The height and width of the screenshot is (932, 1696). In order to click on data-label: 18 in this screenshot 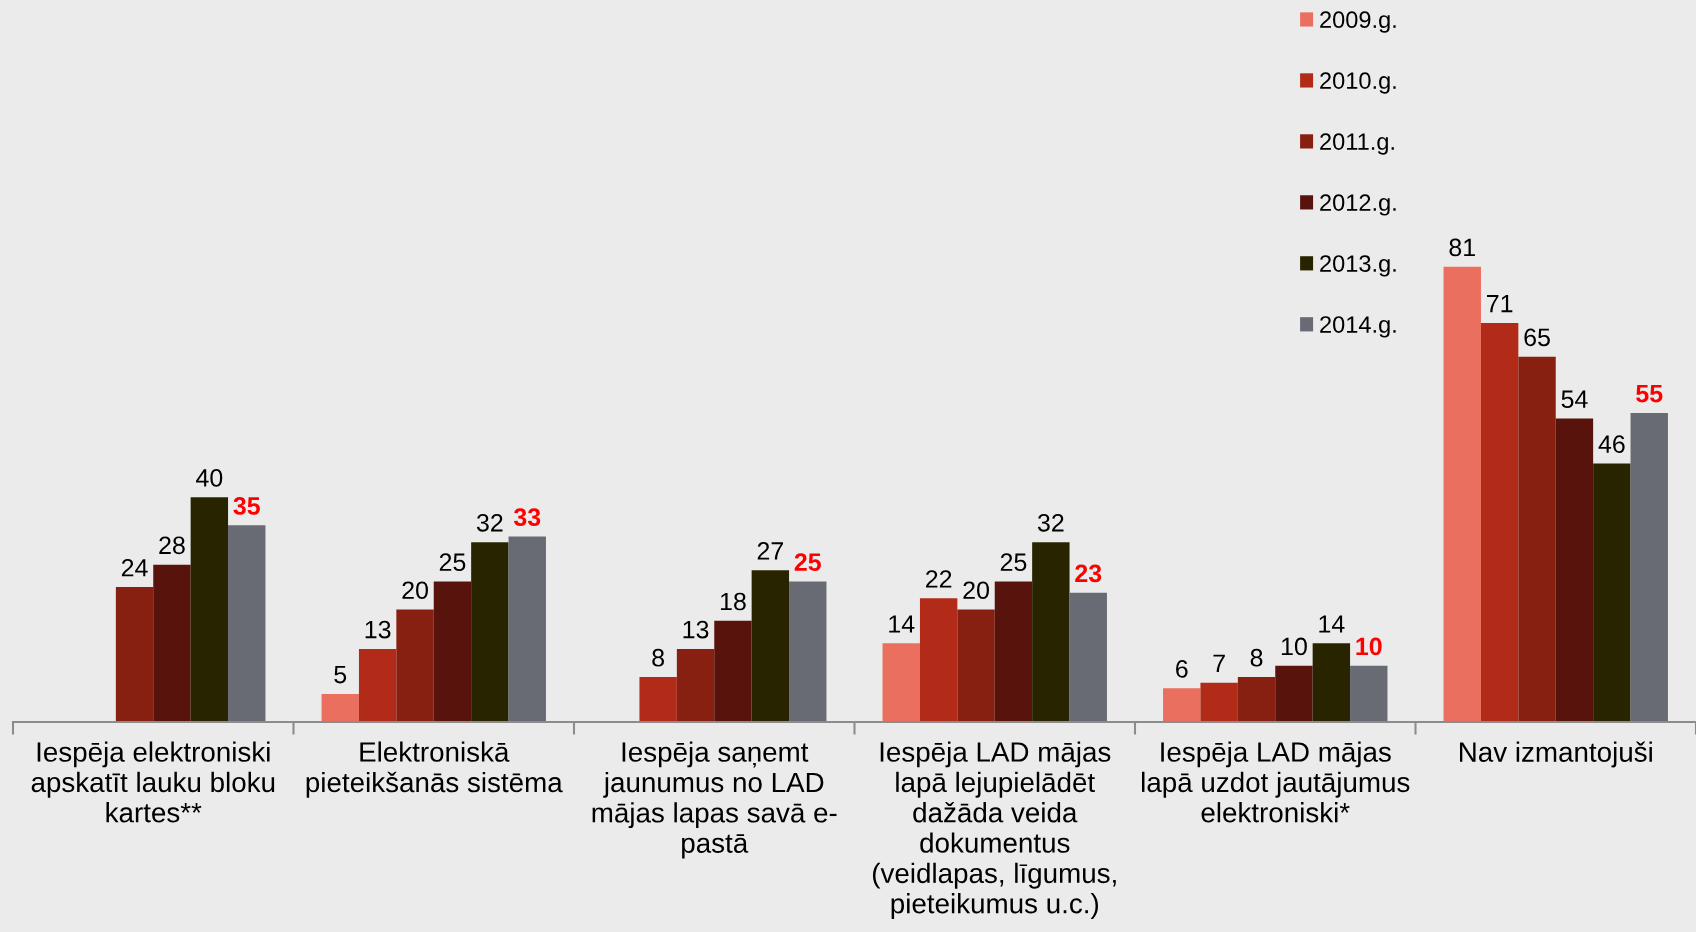, I will do `click(733, 601)`.